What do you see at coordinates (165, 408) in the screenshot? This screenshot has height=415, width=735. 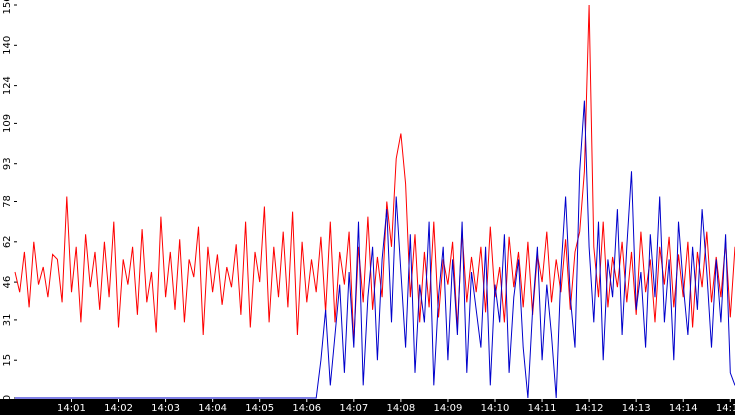 I see `x-tick-label: 14:03` at bounding box center [165, 408].